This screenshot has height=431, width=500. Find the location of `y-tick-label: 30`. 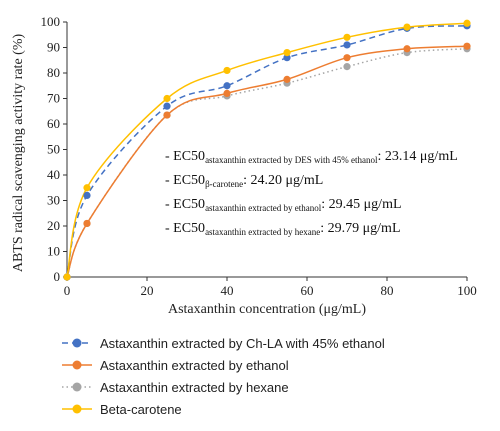

y-tick-label: 30 is located at coordinates (53, 200).